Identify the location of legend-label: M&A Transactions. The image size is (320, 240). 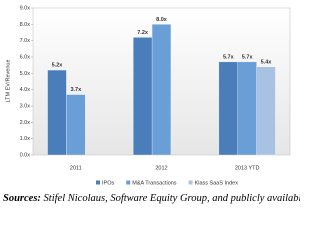
(154, 183).